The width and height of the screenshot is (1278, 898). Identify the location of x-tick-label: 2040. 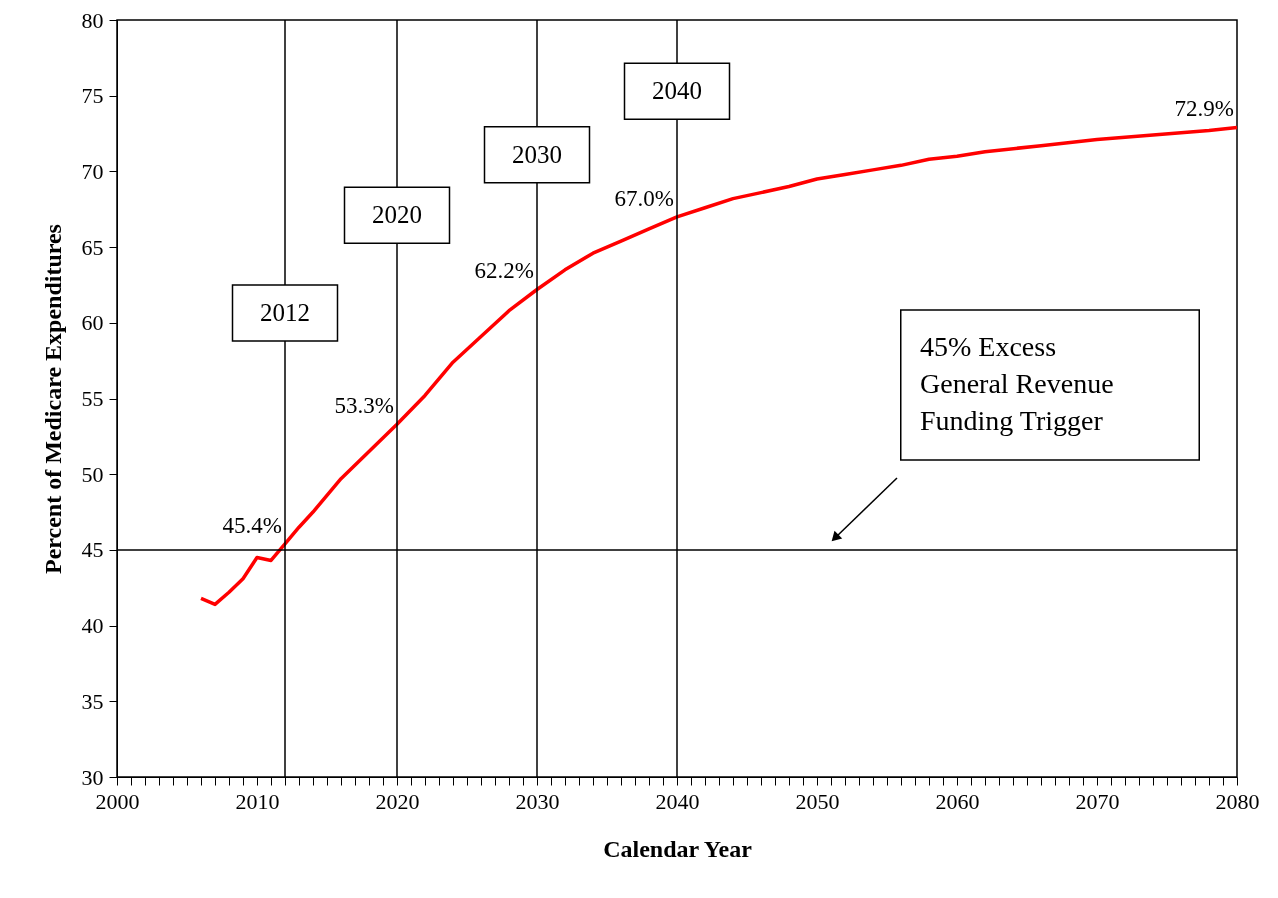
(677, 801).